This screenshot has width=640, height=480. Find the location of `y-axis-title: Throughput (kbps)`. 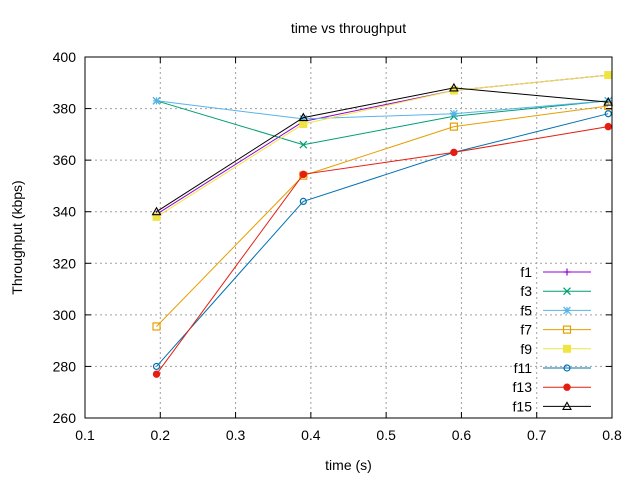

y-axis-title: Throughput (kbps) is located at coordinates (17, 237).